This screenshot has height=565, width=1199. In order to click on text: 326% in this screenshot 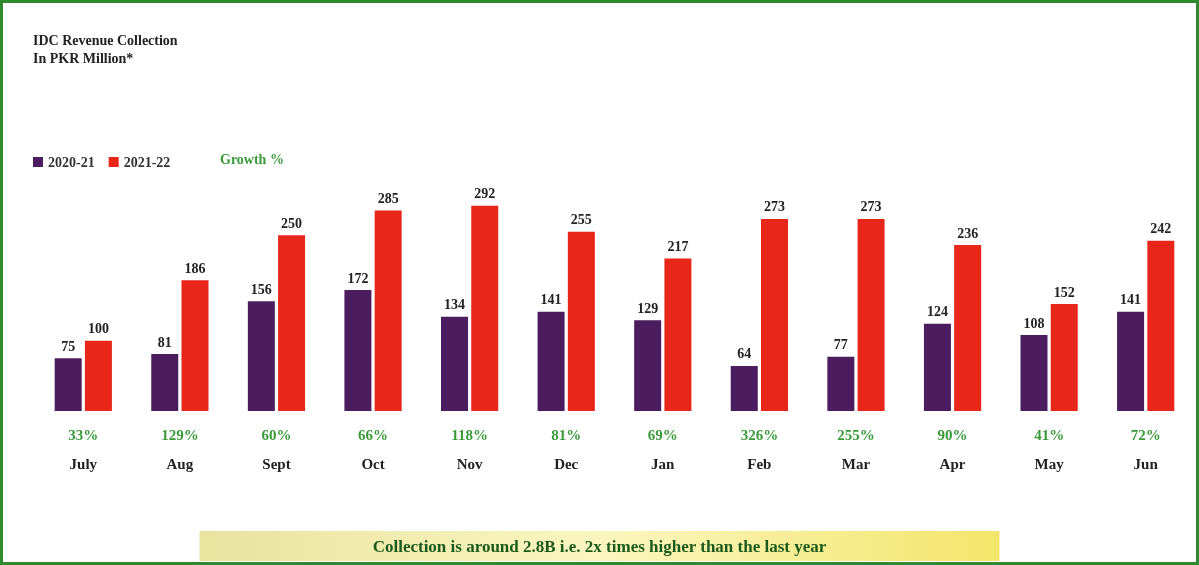, I will do `click(759, 435)`.